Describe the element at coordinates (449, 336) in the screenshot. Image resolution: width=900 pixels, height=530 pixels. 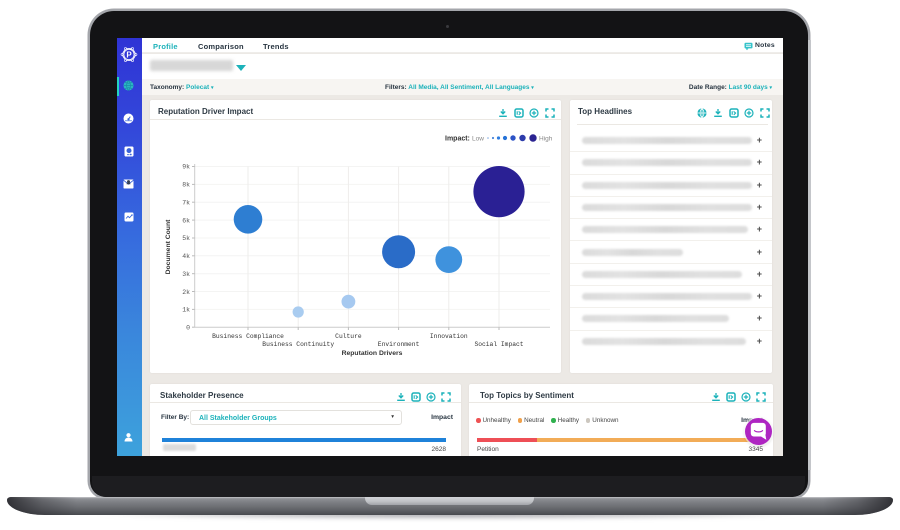
I see `svg-text: Innovation` at that location.